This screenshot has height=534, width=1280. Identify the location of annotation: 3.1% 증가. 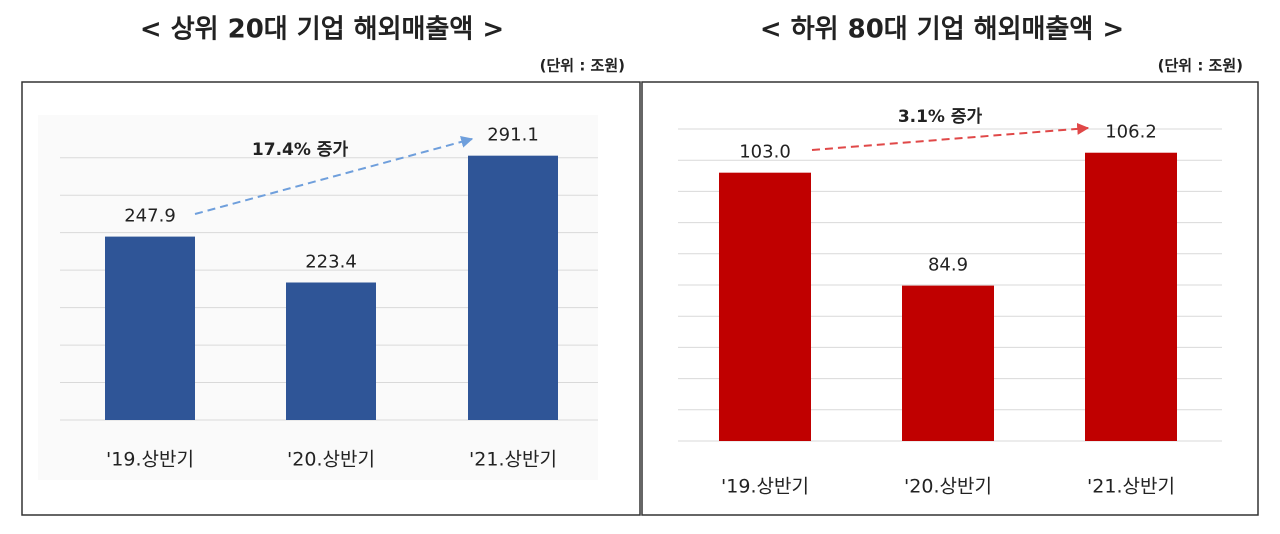
(940, 117).